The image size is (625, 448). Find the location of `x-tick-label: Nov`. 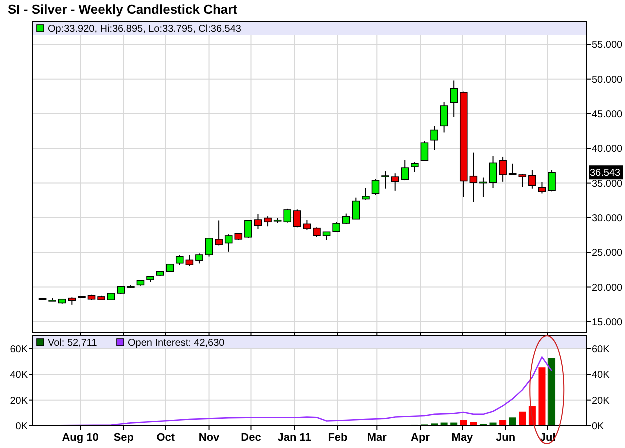

x-tick-label: Nov is located at coordinates (209, 438).